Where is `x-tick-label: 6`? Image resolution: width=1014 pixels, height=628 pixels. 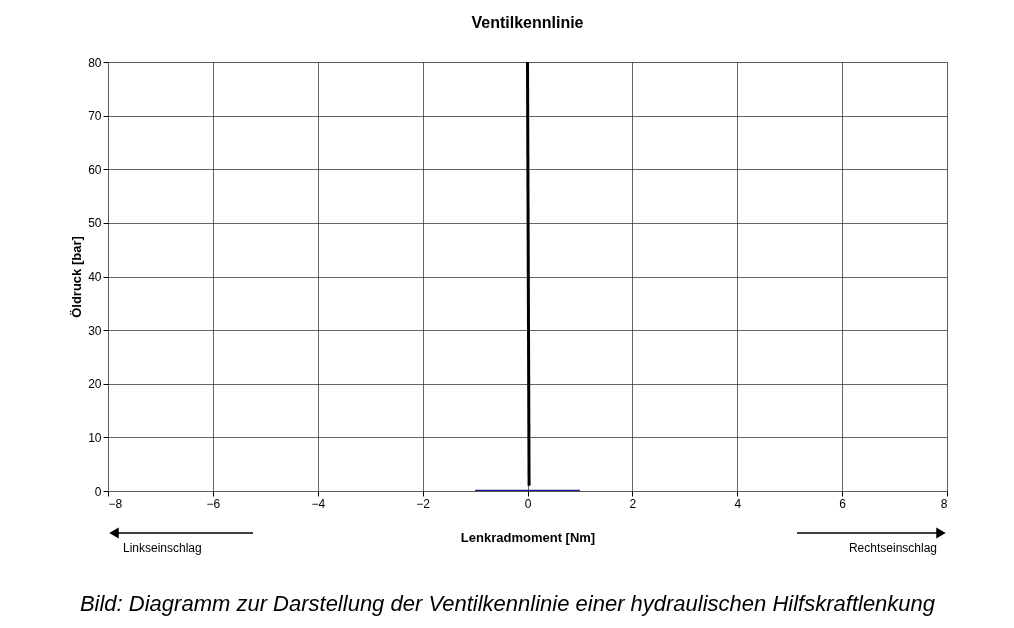 x-tick-label: 6 is located at coordinates (843, 503).